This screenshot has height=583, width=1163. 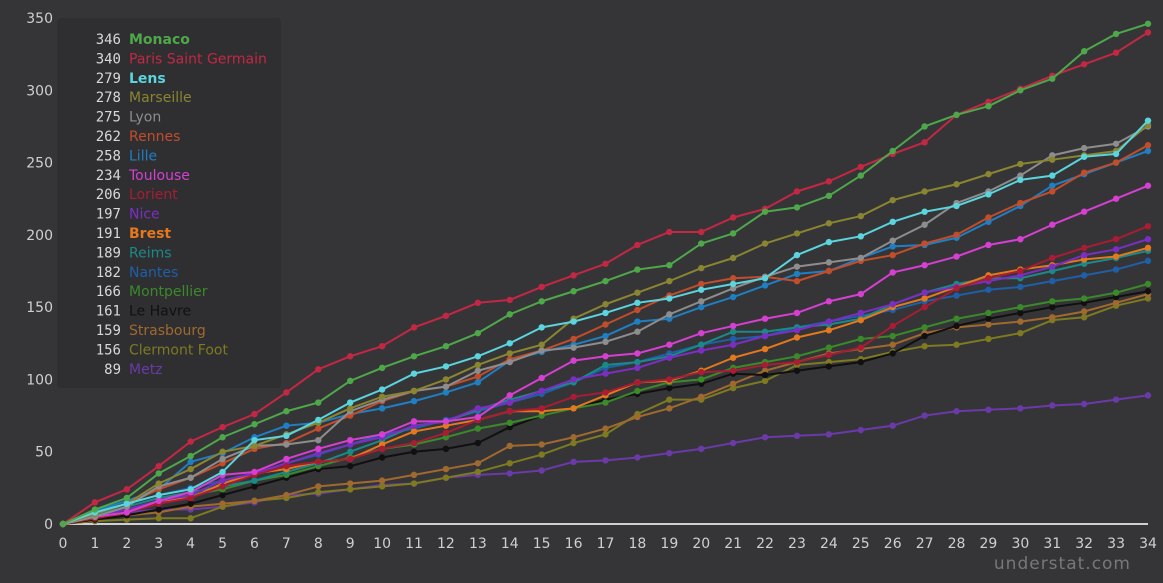 What do you see at coordinates (153, 273) in the screenshot?
I see `legend-team-name: Nantes` at bounding box center [153, 273].